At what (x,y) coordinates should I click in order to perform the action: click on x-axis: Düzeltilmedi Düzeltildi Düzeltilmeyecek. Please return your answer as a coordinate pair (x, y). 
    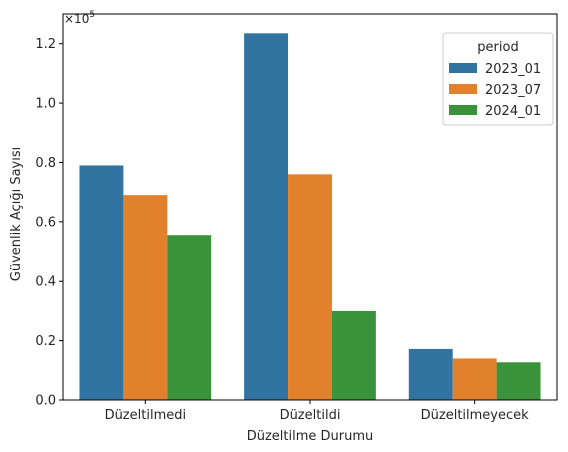
    Looking at the image, I should click on (317, 411).